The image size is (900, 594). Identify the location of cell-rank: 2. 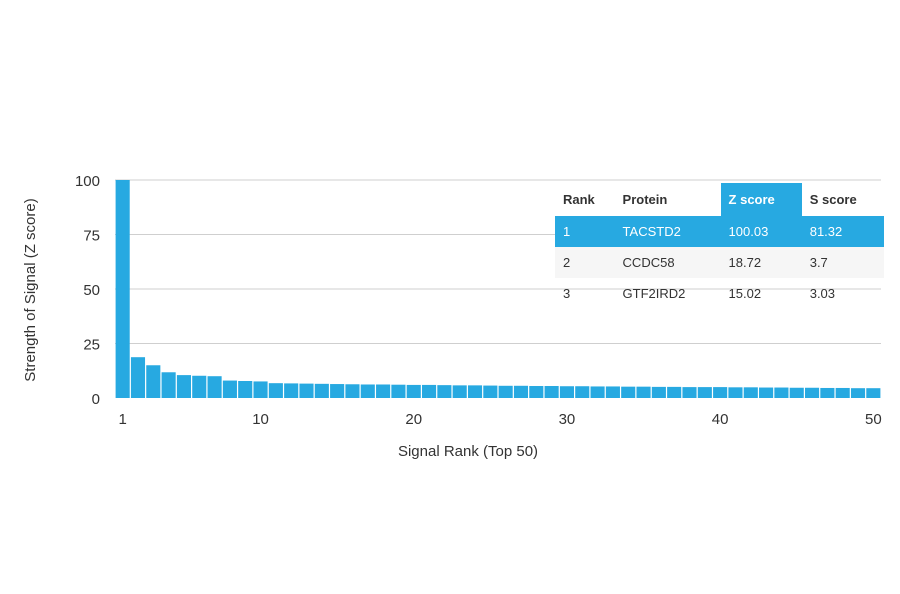
(585, 262).